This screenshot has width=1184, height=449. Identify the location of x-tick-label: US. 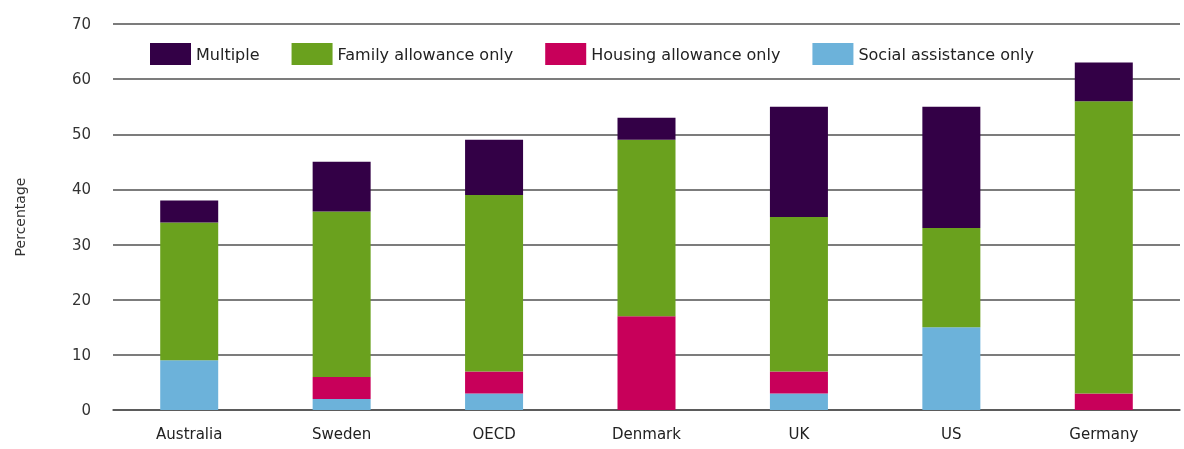
(951, 433).